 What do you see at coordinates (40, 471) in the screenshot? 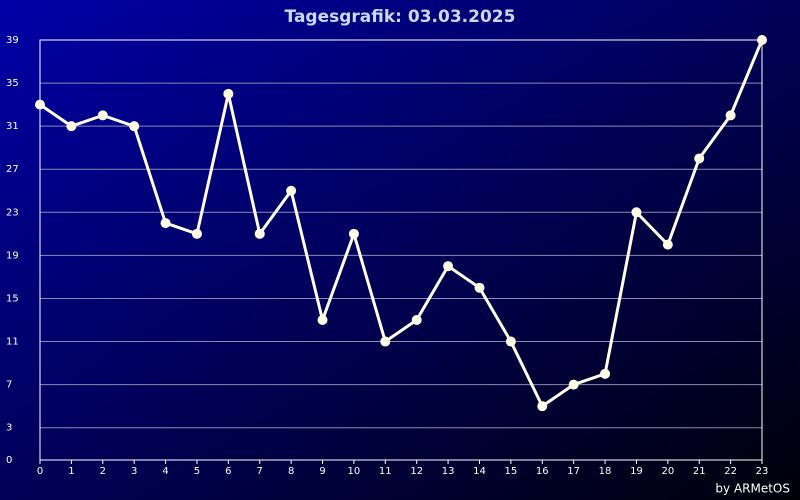
I see `x-tick-label: 0` at bounding box center [40, 471].